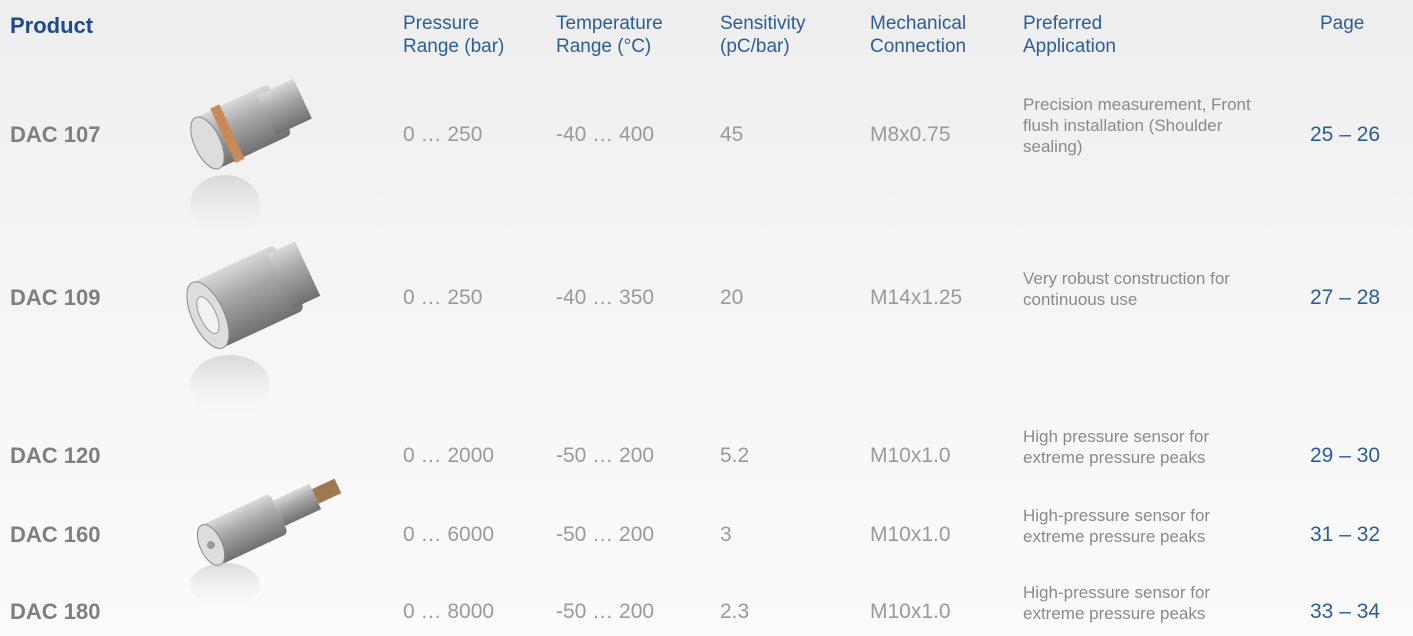 Image resolution: width=1413 pixels, height=636 pixels. What do you see at coordinates (1053, 146) in the screenshot?
I see `application-line: sealing)` at bounding box center [1053, 146].